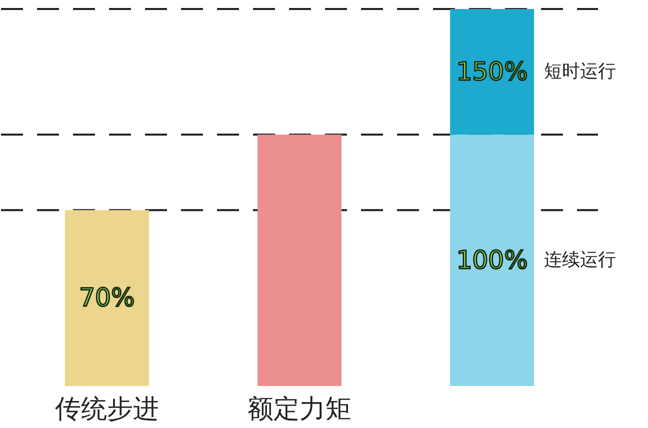 This screenshot has height=428, width=648. What do you see at coordinates (300, 409) in the screenshot?
I see `x-tick-label: 额定力矩` at bounding box center [300, 409].